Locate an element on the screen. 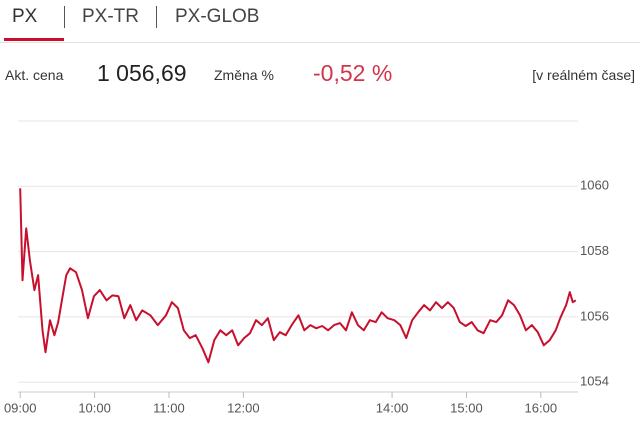  x-tick-label: 16:00 is located at coordinates (541, 407).